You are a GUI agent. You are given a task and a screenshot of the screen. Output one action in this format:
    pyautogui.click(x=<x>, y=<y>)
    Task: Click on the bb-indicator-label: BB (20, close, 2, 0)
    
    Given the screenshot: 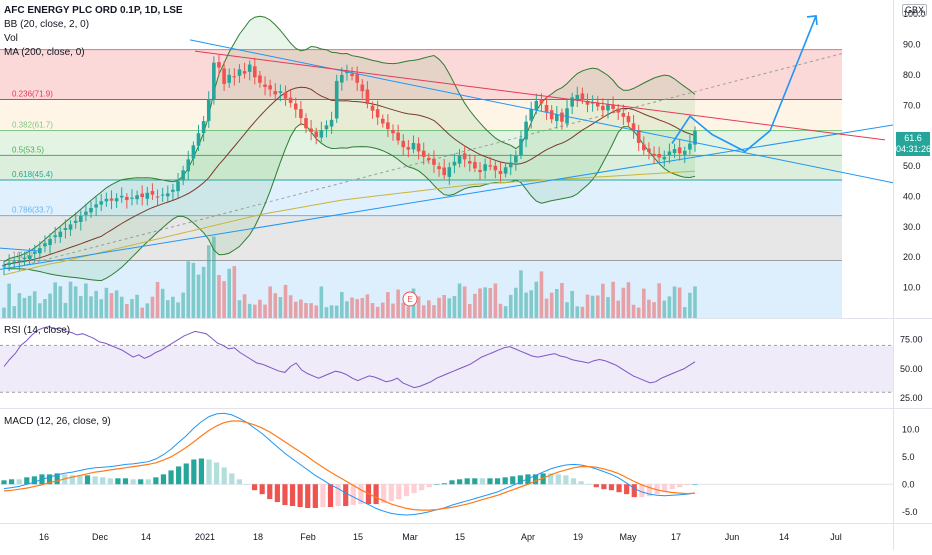 What is the action you would take?
    pyautogui.click(x=47, y=24)
    